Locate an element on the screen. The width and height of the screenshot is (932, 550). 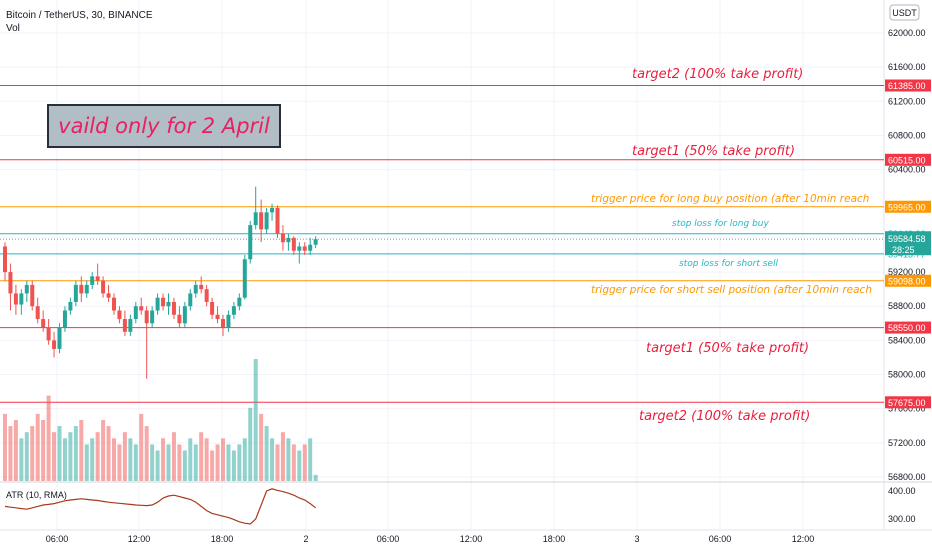
price-tick-label: 57200.00 is located at coordinates (907, 443).